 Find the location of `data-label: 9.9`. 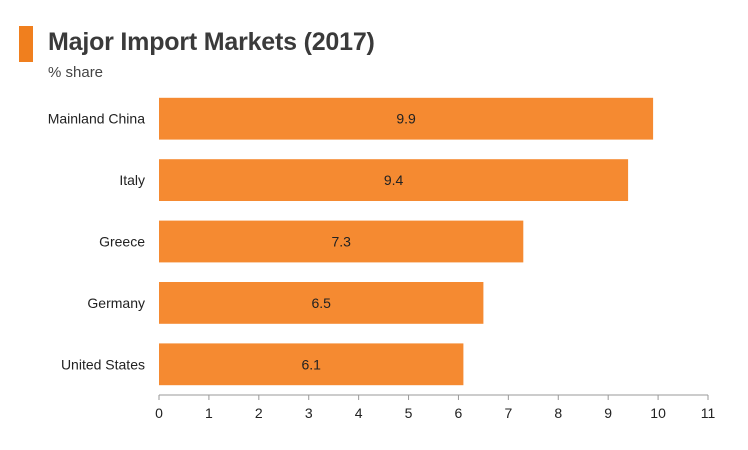

data-label: 9.9 is located at coordinates (406, 119).